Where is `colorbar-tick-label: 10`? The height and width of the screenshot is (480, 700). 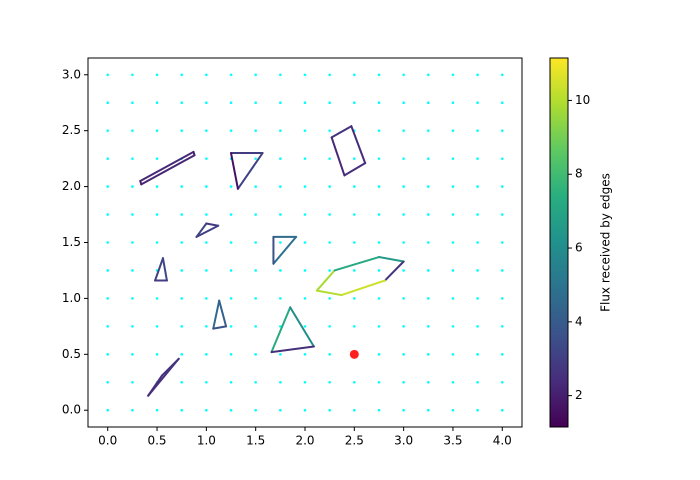
colorbar-tick-label: 10 is located at coordinates (582, 100).